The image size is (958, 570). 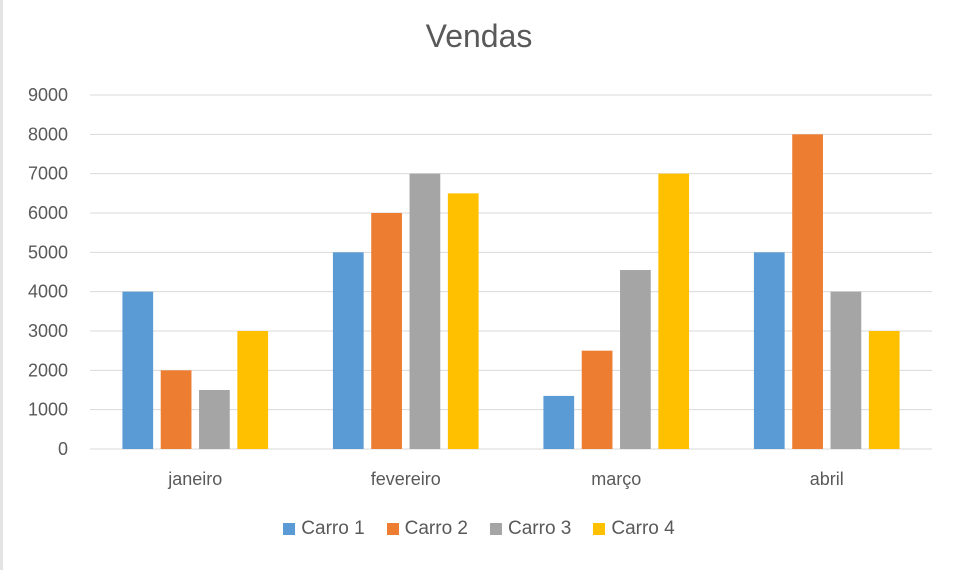 What do you see at coordinates (479, 36) in the screenshot?
I see `chart-title: Vendas` at bounding box center [479, 36].